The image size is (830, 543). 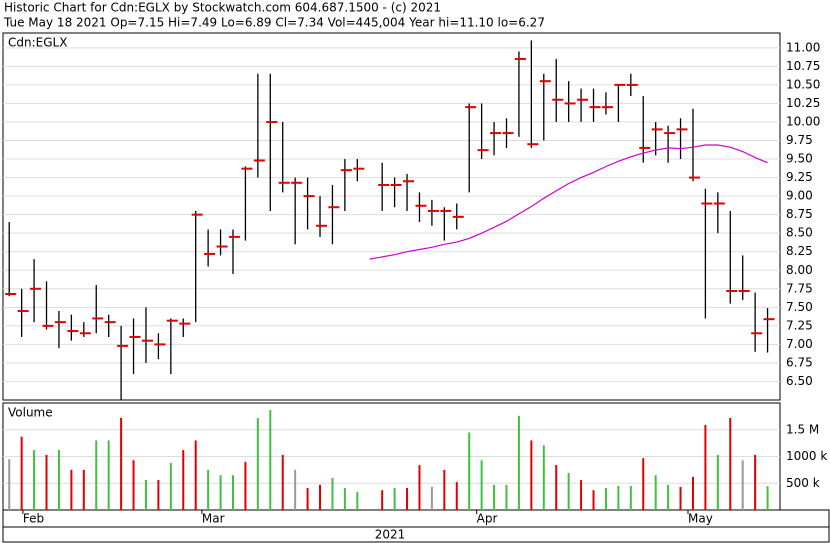 I want to click on y-tick-label: 8.25, so click(x=799, y=251).